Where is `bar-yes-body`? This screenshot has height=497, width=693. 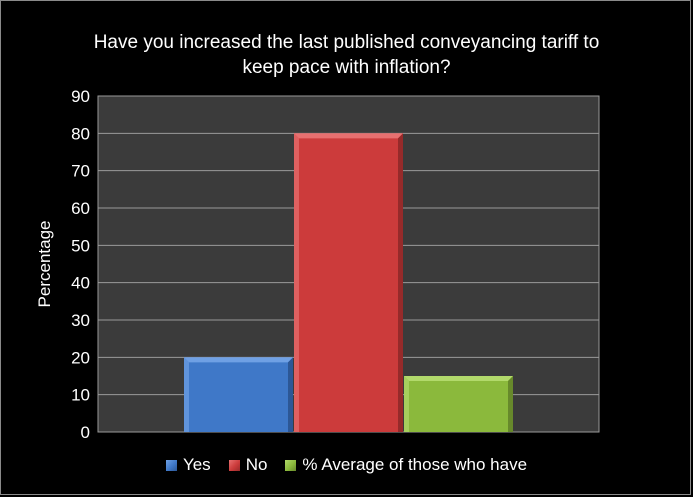
bar-yes-body is located at coordinates (238, 394).